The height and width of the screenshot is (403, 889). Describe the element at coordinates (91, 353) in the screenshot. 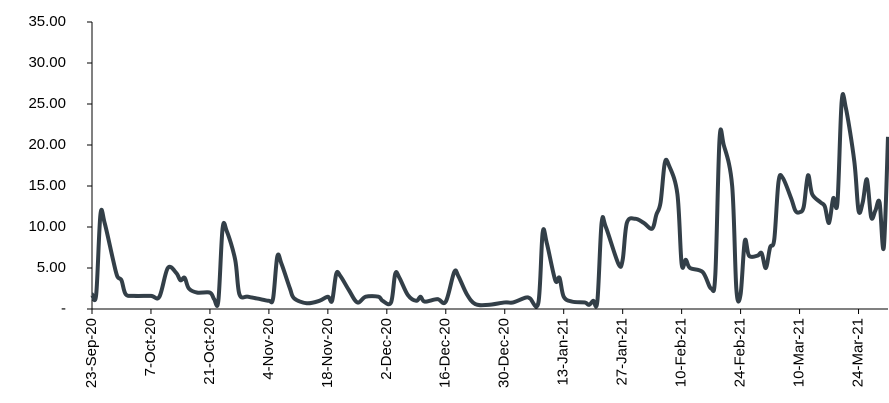

I see `x-tick-label: 23-Sep-20` at that location.